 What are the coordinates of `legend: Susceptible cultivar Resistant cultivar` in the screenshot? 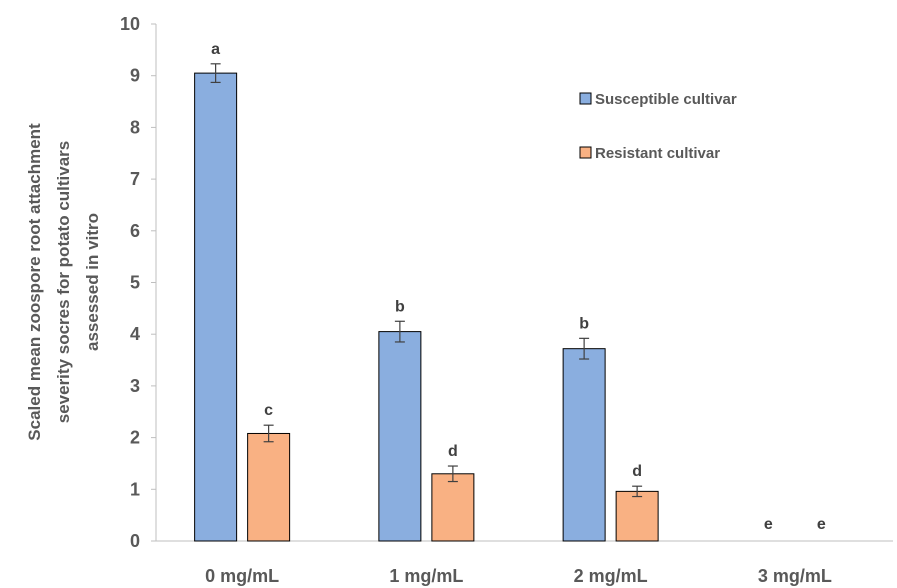 It's located at (658, 126).